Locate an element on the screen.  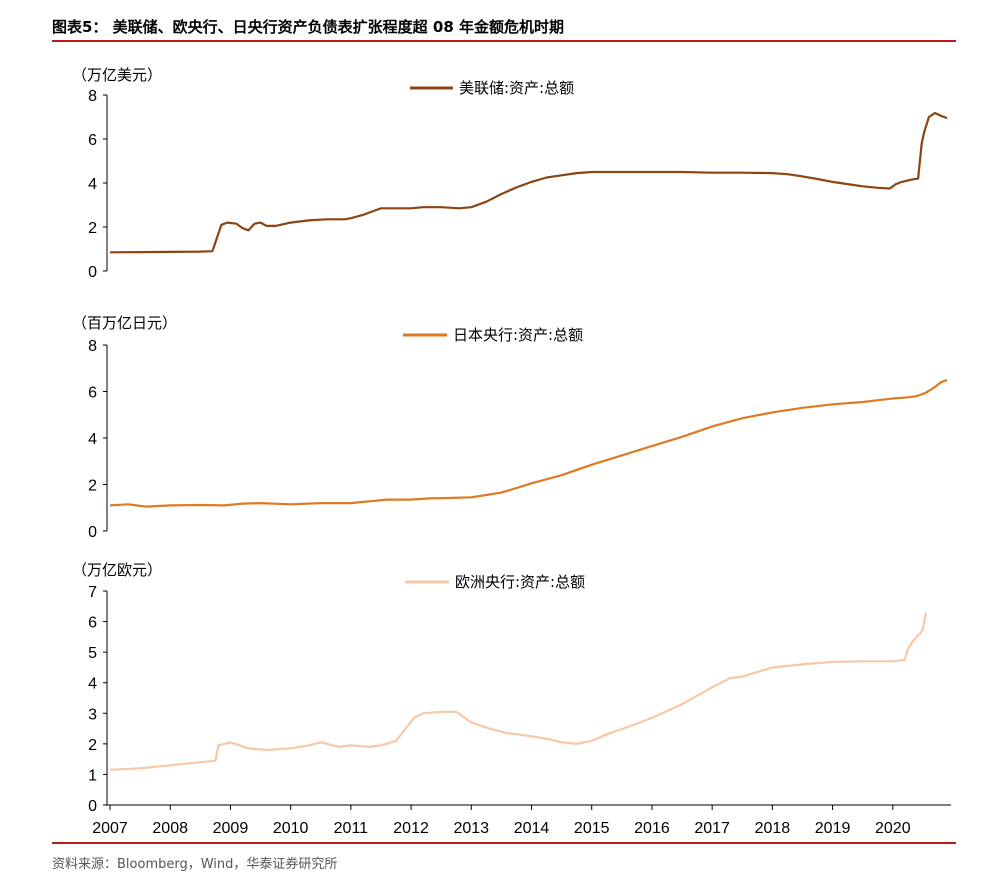
ecb-y-tick-label: 6 is located at coordinates (92, 623).